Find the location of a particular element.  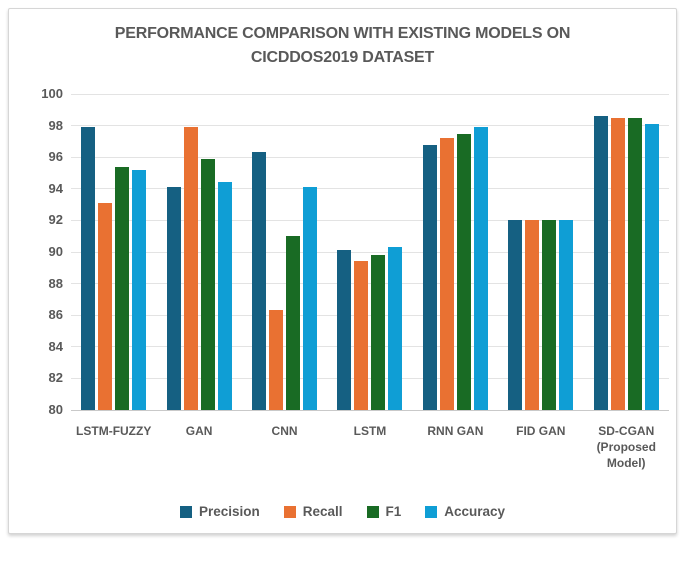

bar-recall-fid-gan is located at coordinates (532, 315).